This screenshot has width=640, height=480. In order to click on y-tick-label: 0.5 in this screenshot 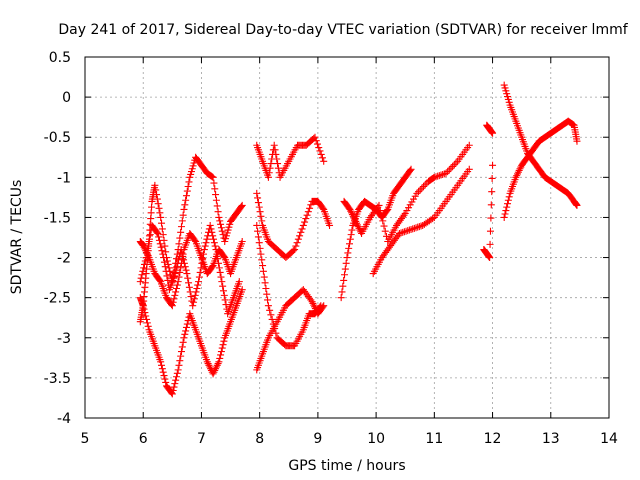, I will do `click(60, 58)`.